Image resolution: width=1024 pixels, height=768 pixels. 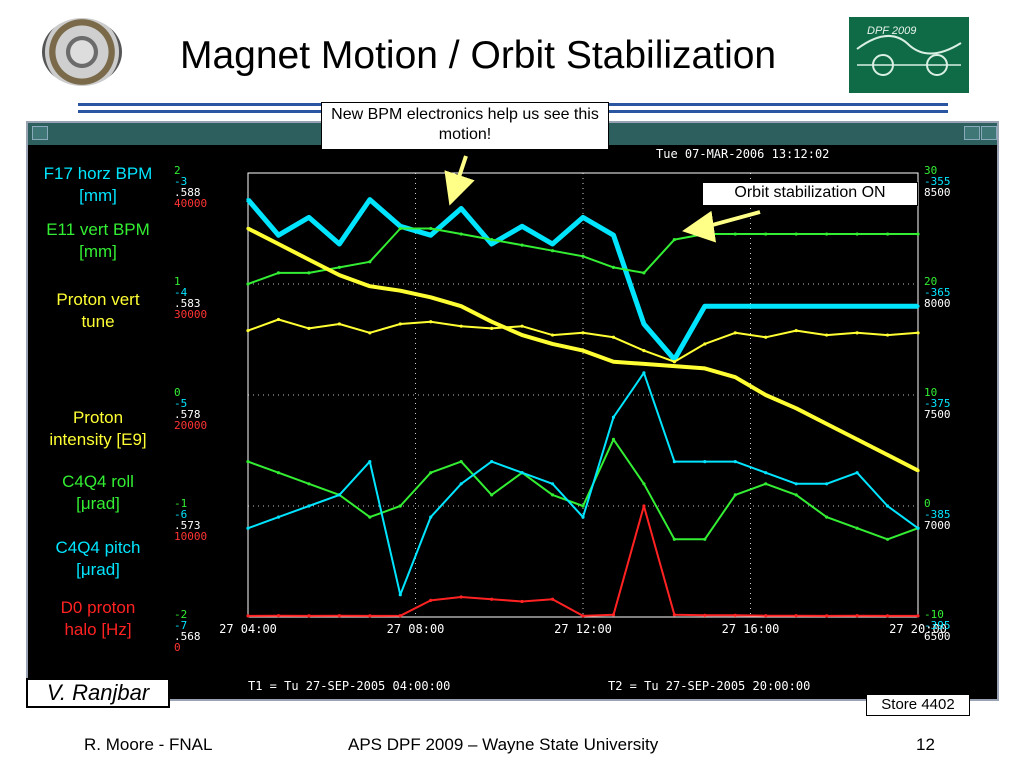 I want to click on right-axis-tick-label: -355, so click(x=937, y=181).